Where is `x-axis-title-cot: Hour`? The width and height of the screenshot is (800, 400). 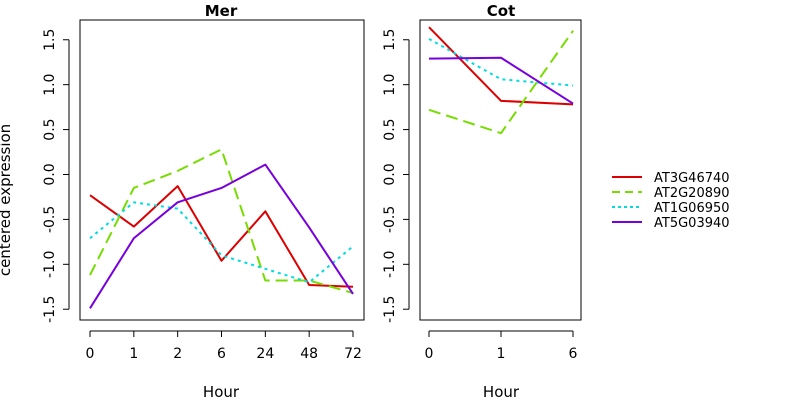
x-axis-title-cot: Hour is located at coordinates (501, 391).